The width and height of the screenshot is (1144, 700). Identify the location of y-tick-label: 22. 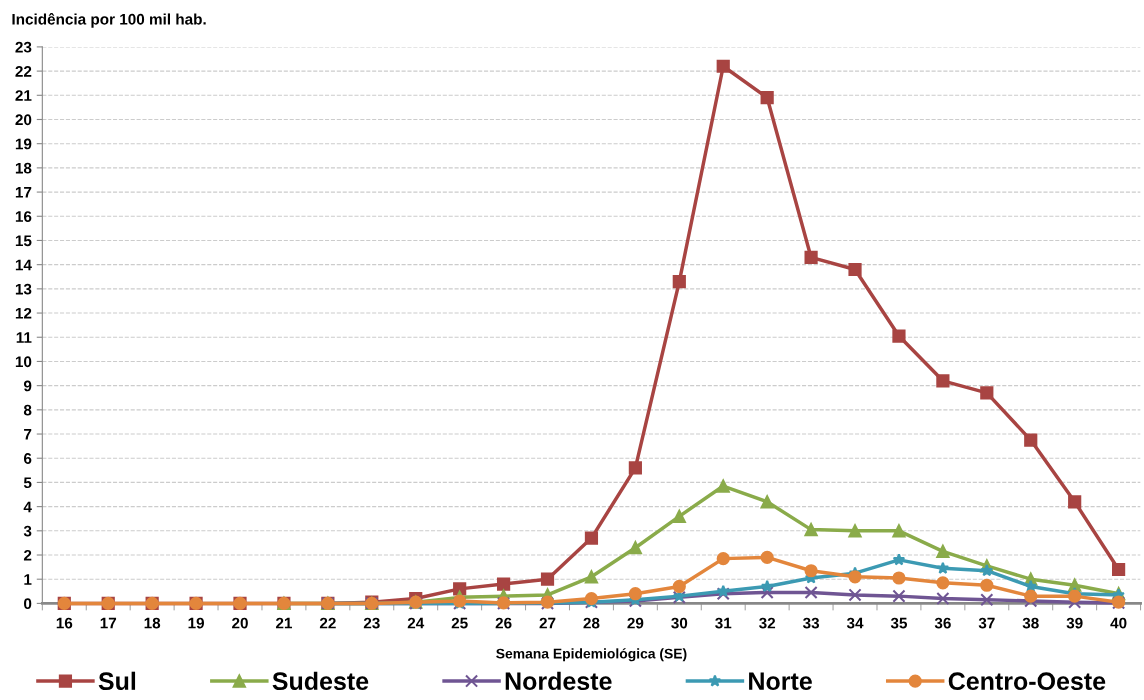
(23, 71).